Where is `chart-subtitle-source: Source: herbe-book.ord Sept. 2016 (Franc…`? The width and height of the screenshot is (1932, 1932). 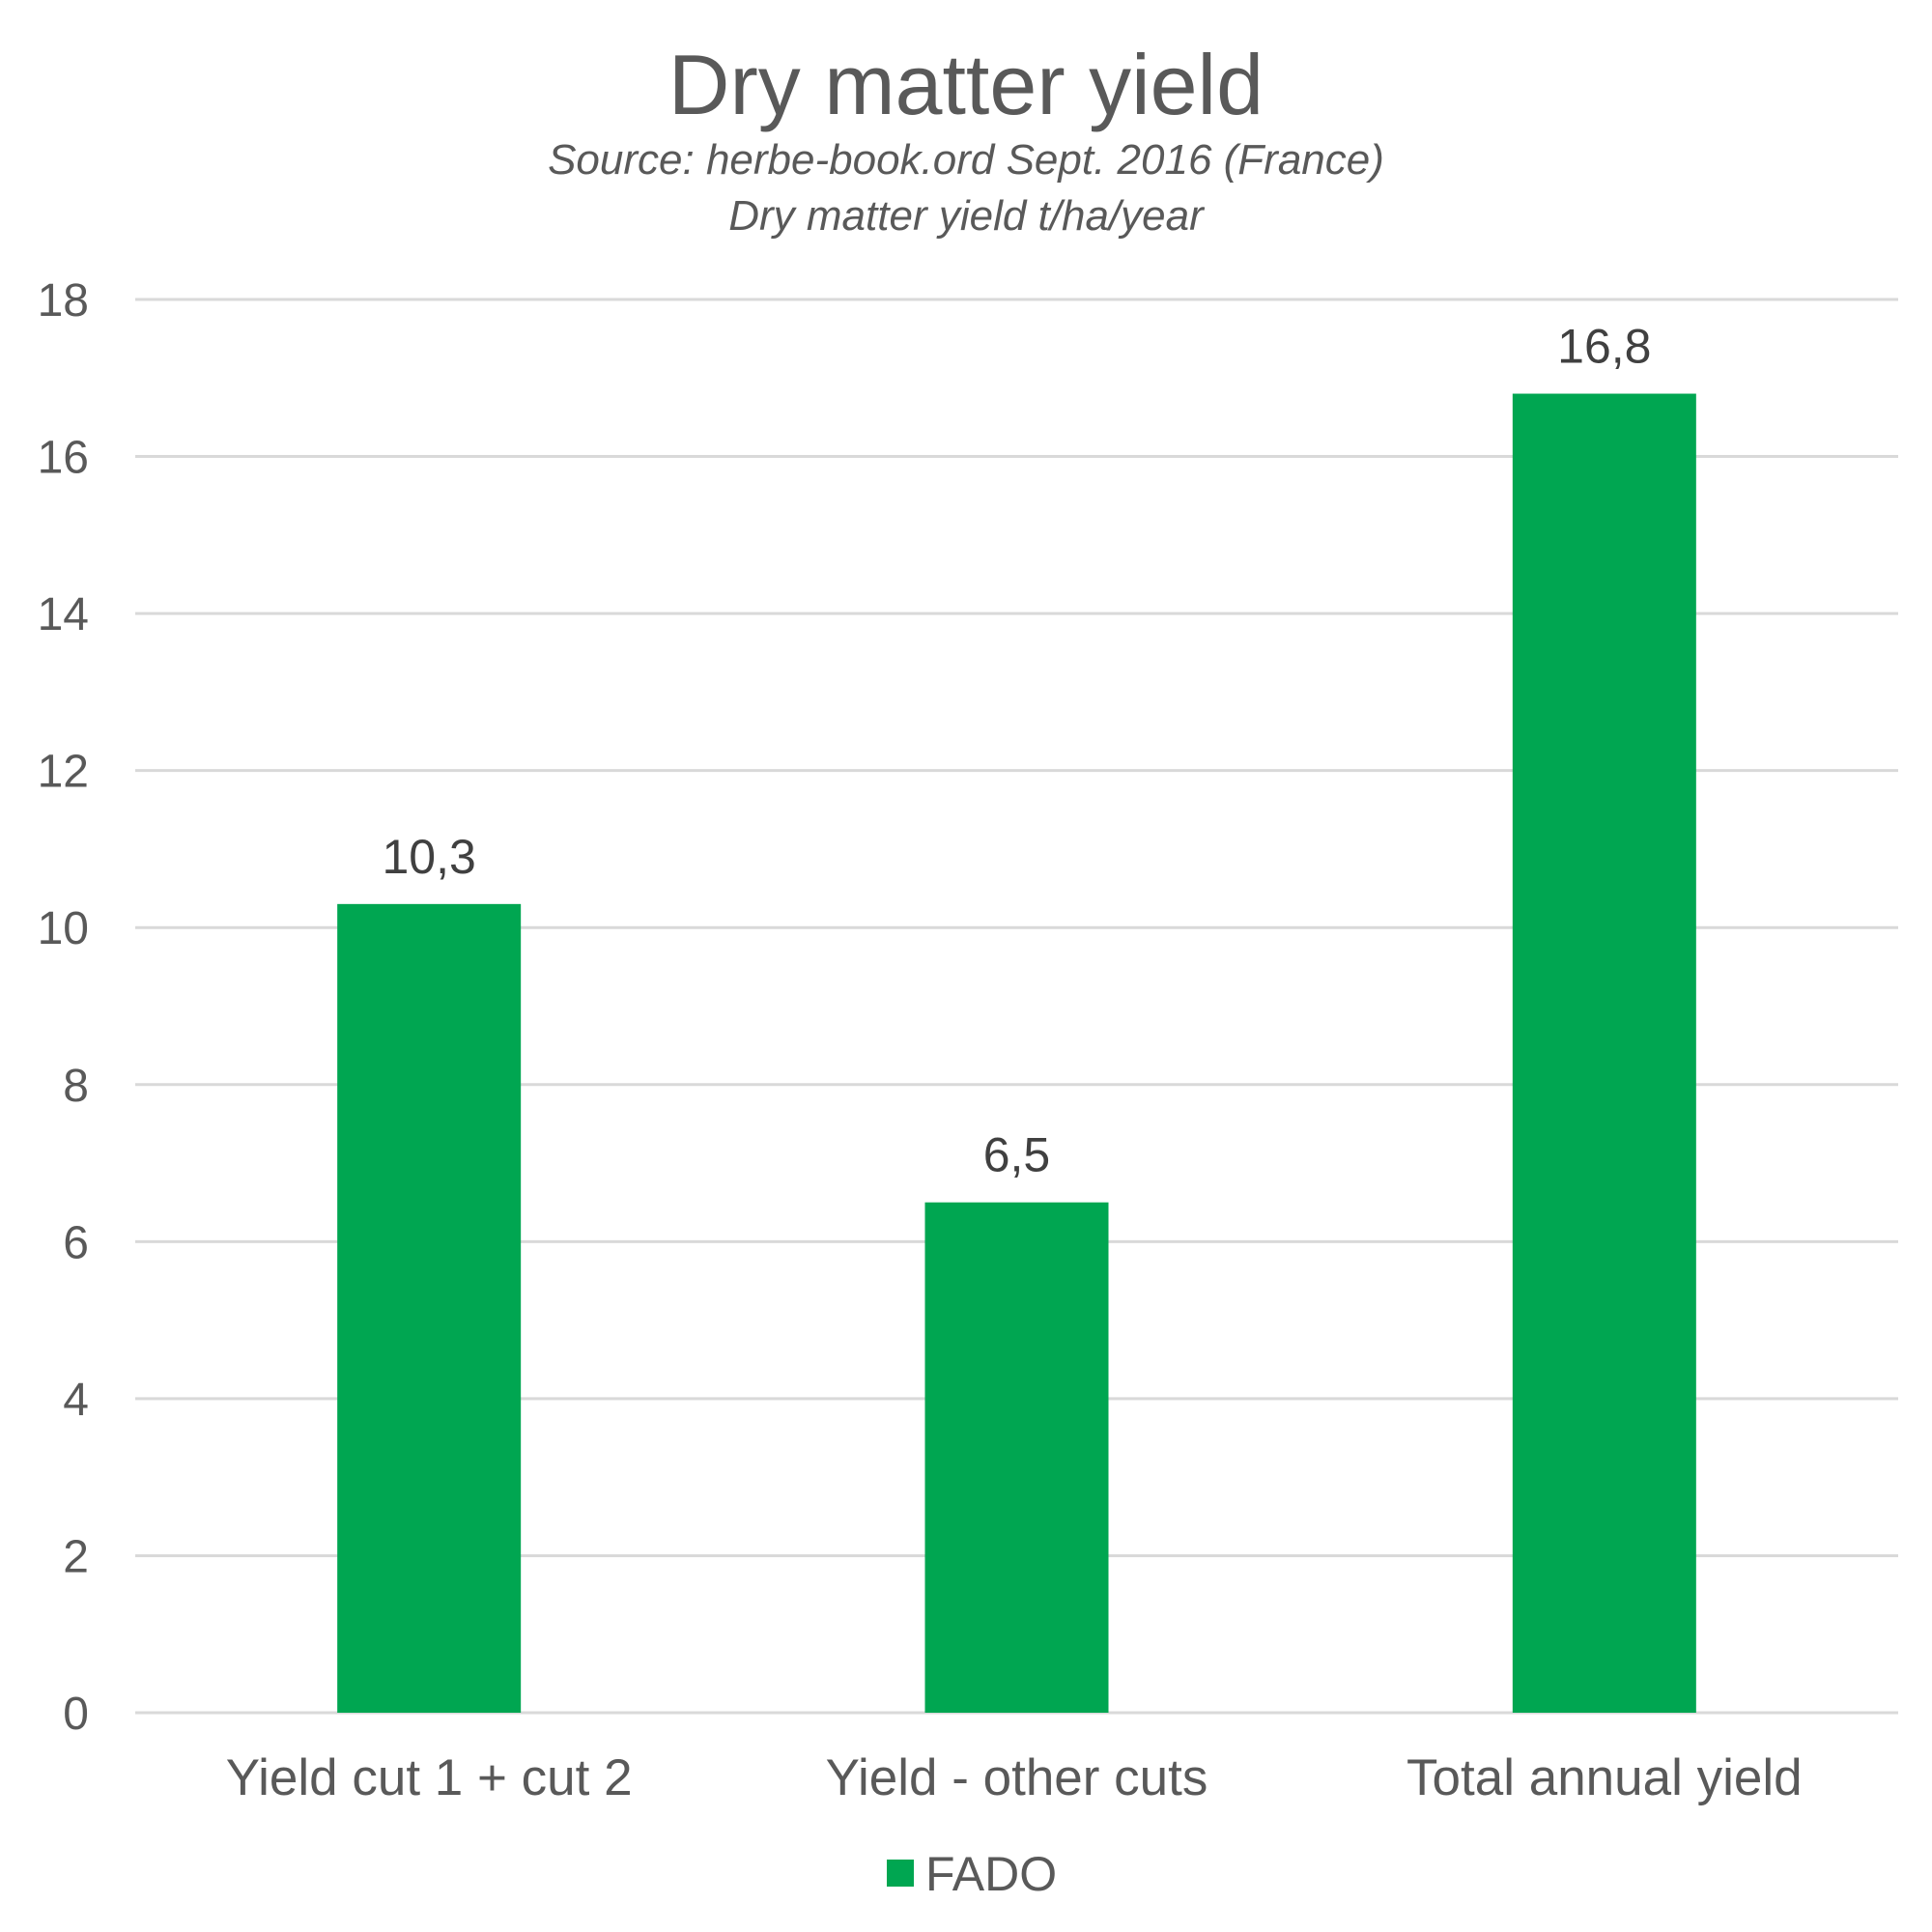 chart-subtitle-source: Source: herbe-book.ord Sept. 2016 (Franc… is located at coordinates (966, 160).